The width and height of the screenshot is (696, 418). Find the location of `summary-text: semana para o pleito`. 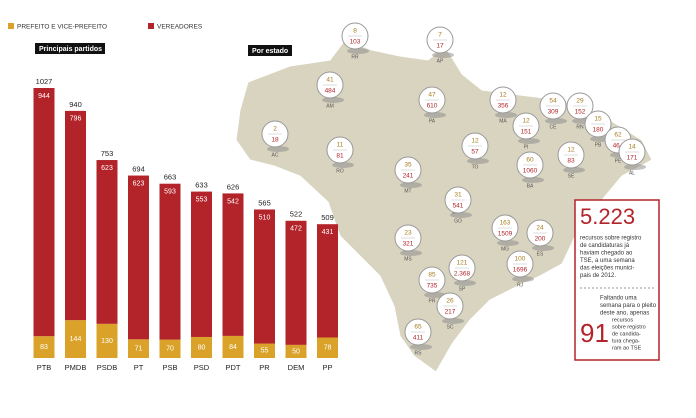

summary-text: semana para o pleito is located at coordinates (628, 306).